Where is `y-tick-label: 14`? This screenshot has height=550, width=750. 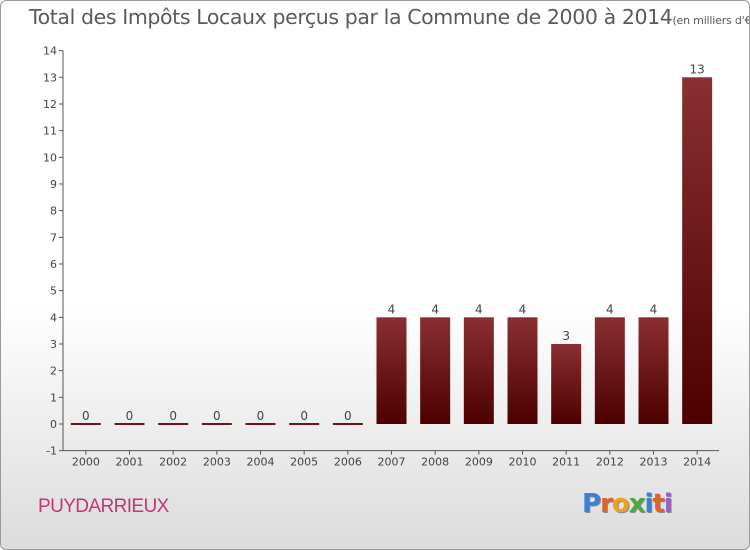 y-tick-label: 14 is located at coordinates (50, 51).